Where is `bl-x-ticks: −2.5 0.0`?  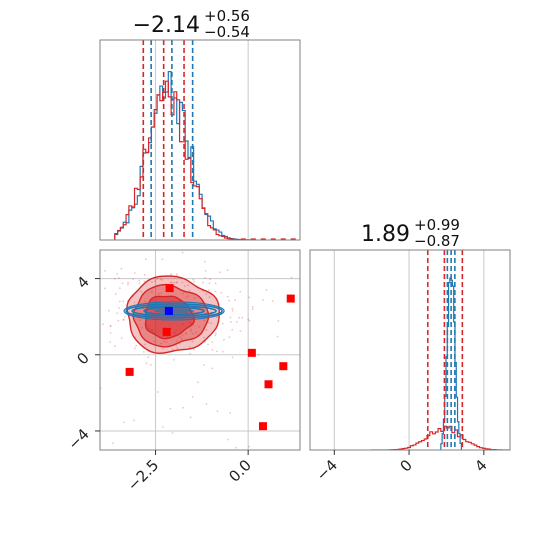 bl-x-ticks: −2.5 0.0 is located at coordinates (189, 472).